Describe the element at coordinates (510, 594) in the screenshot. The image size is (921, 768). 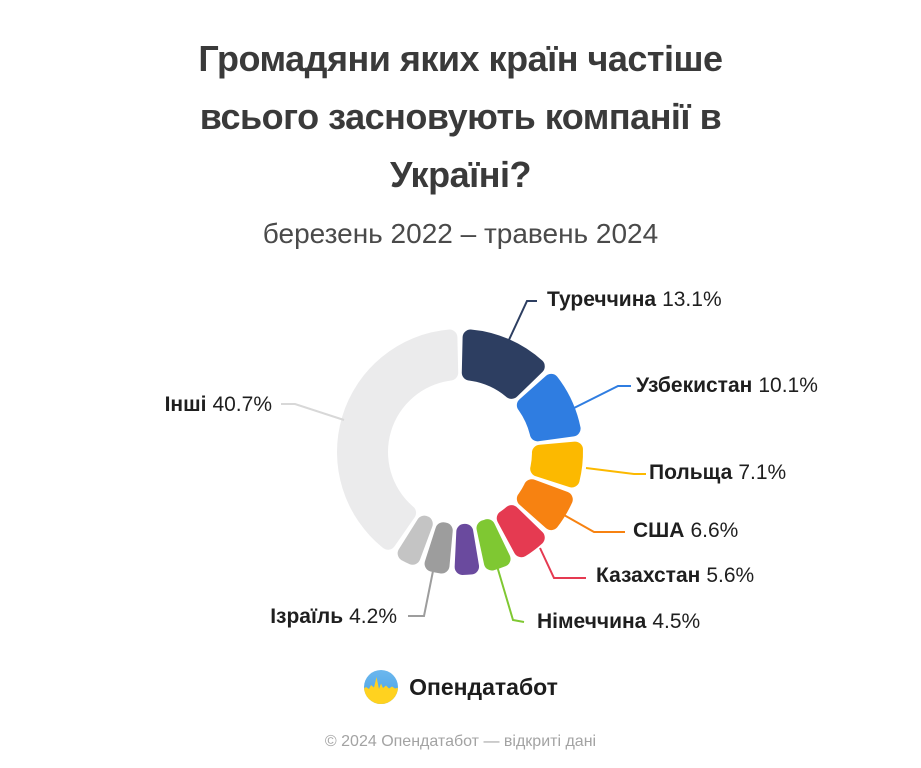
I see `leader-line-Німеччина` at that location.